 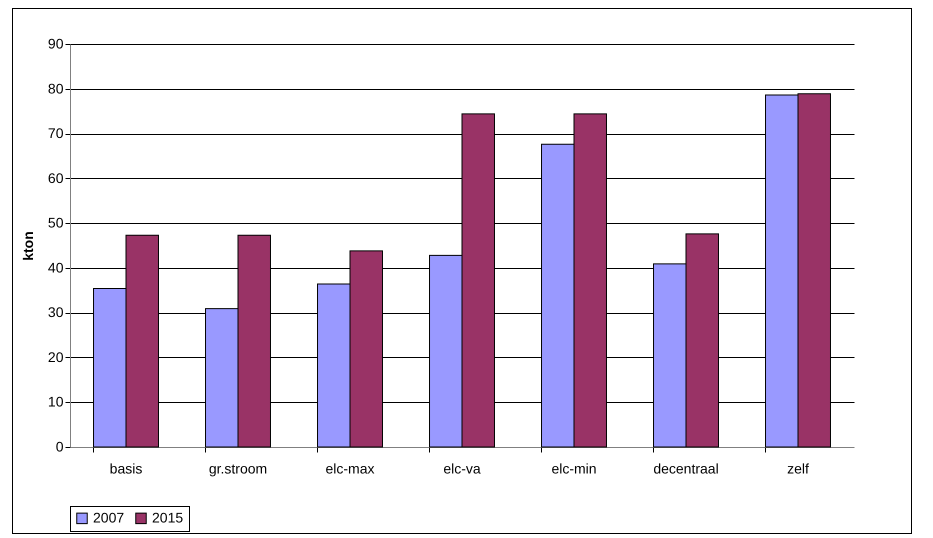 I want to click on y-tick-label: 0, so click(x=60, y=446).